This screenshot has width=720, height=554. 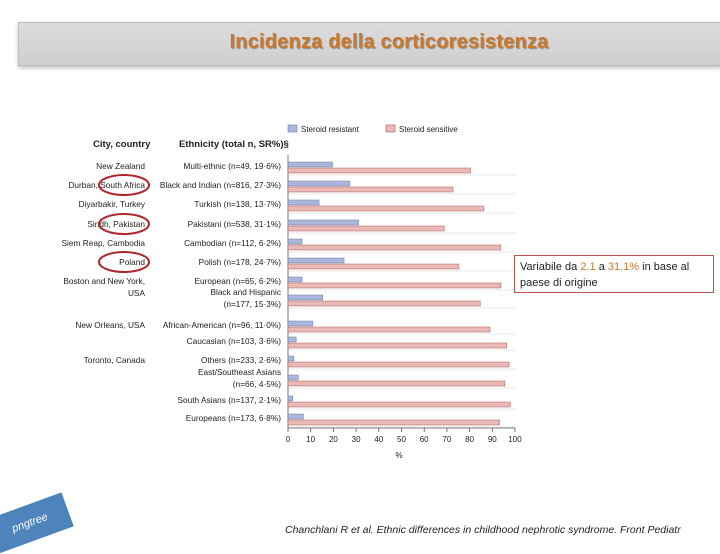 What do you see at coordinates (601, 267) in the screenshot?
I see `callout-middle: a` at bounding box center [601, 267].